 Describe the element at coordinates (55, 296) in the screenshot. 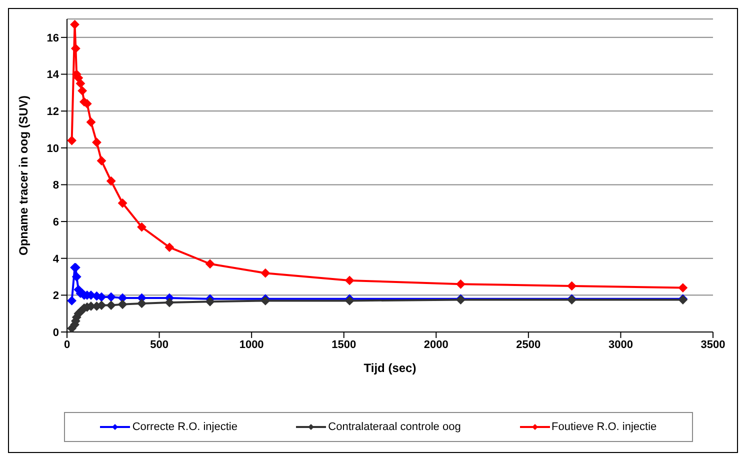

I see `y-tick-label: 2` at that location.